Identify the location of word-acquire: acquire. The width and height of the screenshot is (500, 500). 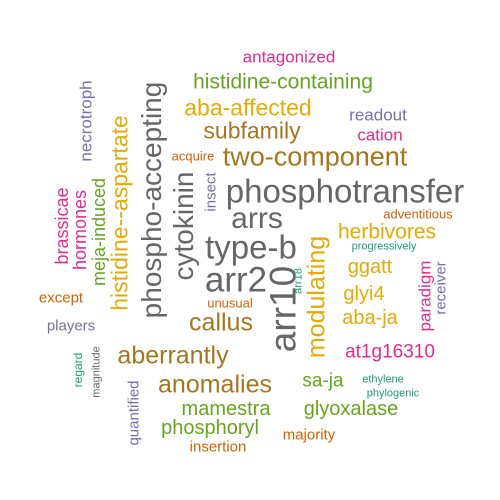
(193, 156).